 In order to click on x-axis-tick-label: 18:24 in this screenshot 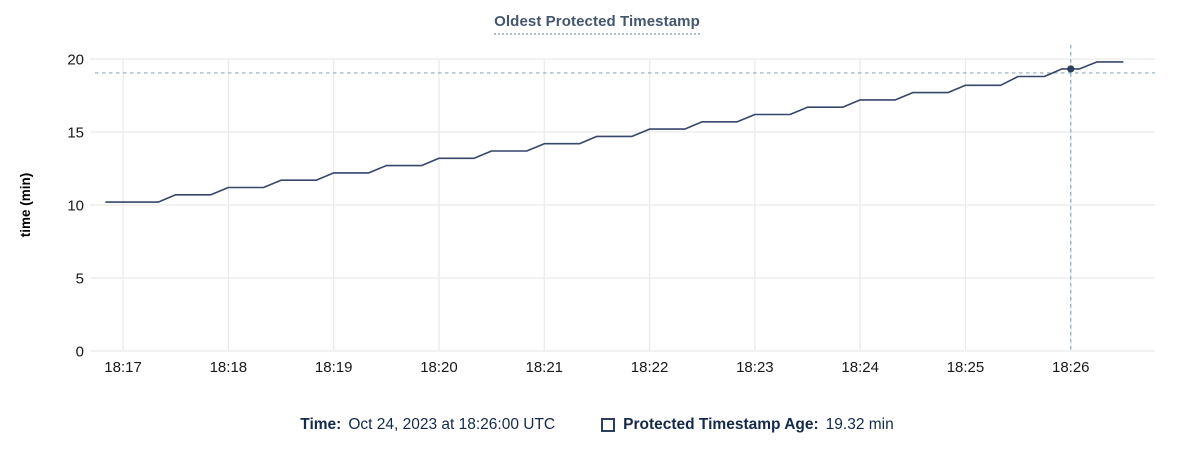, I will do `click(860, 367)`.